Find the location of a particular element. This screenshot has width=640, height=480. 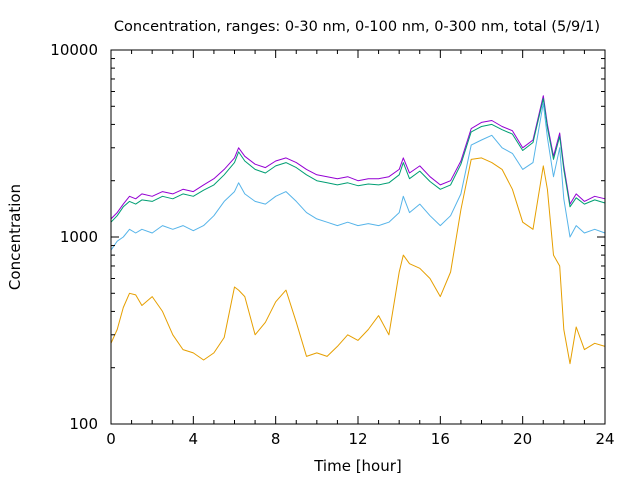

x-tick-label: 0 is located at coordinates (111, 439).